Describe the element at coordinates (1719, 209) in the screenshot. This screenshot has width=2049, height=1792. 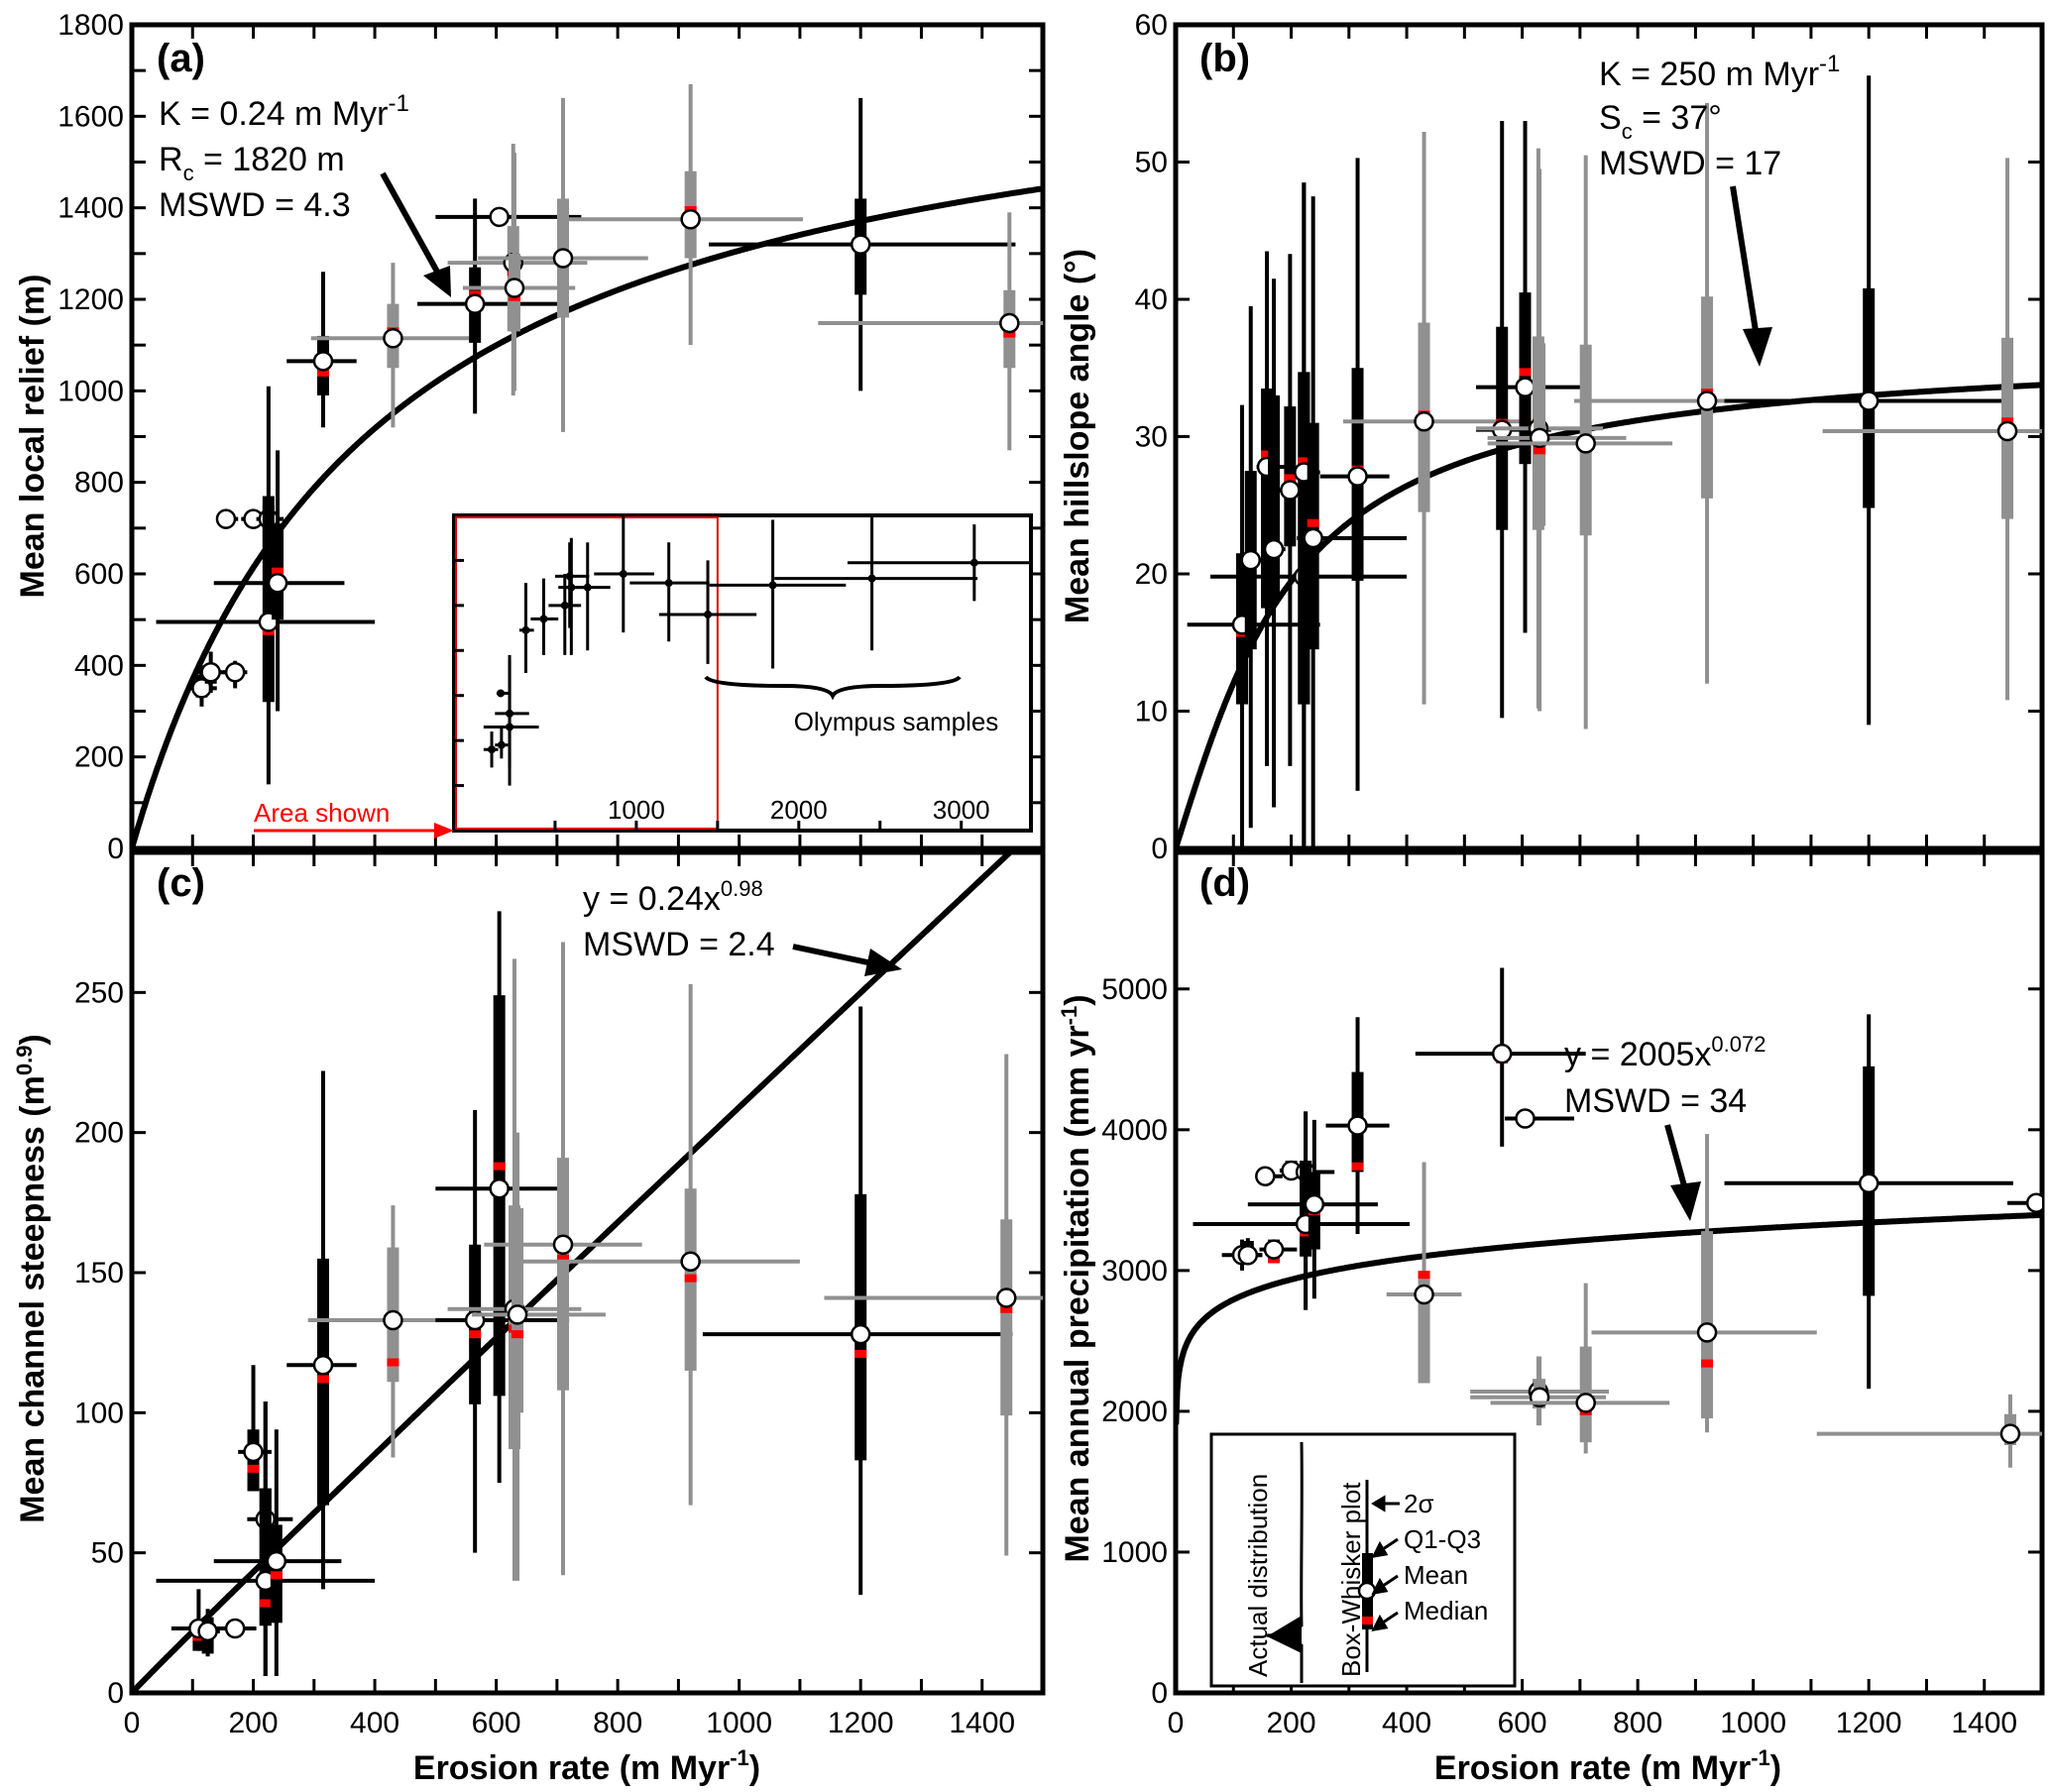
I see `annotation-b: K = 250 m Myr-1 Sc = 37° MSWD = 17` at that location.